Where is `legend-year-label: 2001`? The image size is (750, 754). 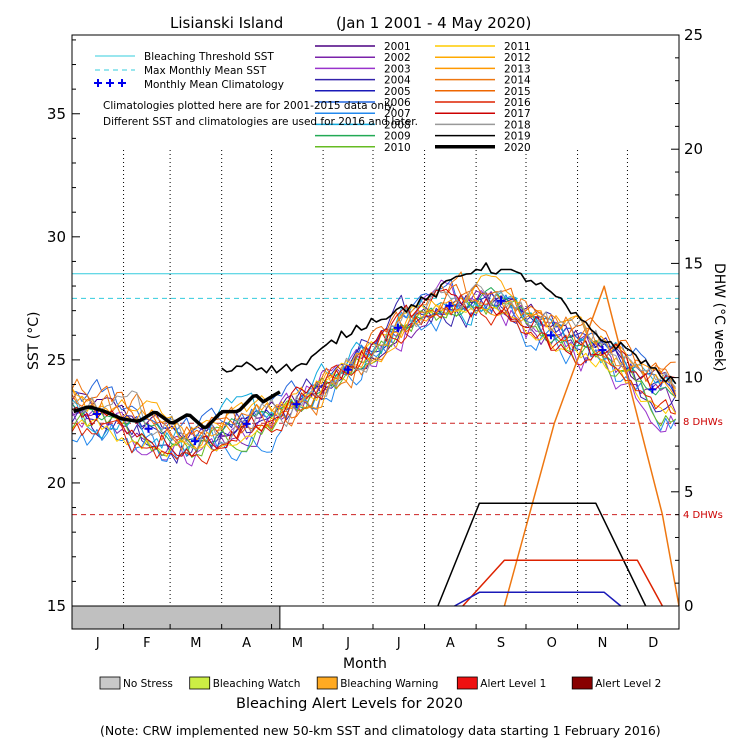 legend-year-label: 2001 is located at coordinates (397, 47).